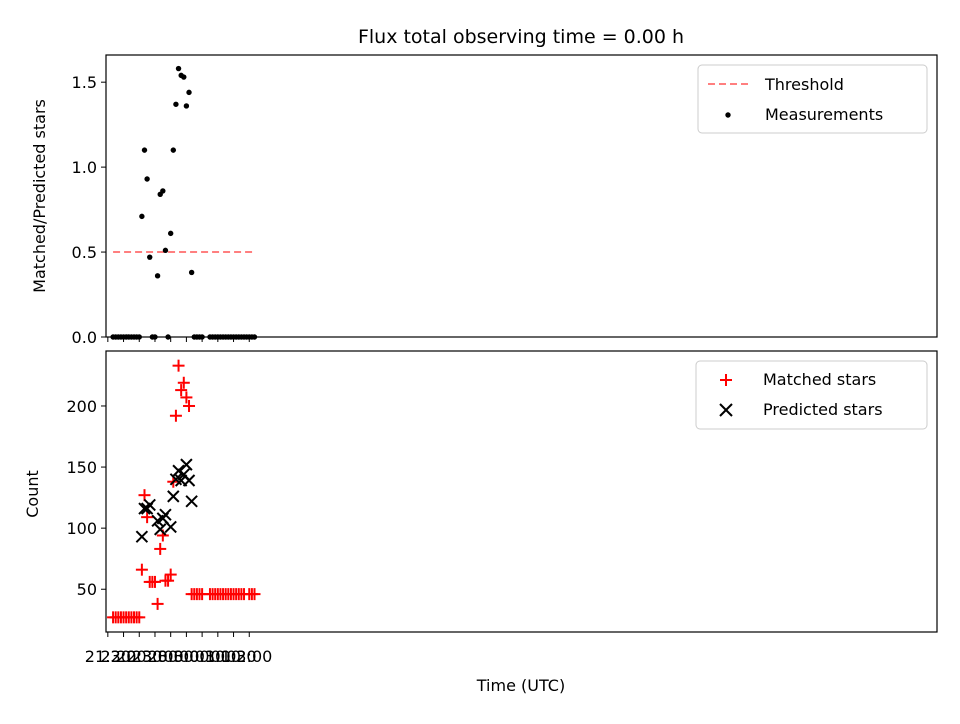  I want to click on bottom-yticks-layer: 50 100 150 200, so click(86, 498).